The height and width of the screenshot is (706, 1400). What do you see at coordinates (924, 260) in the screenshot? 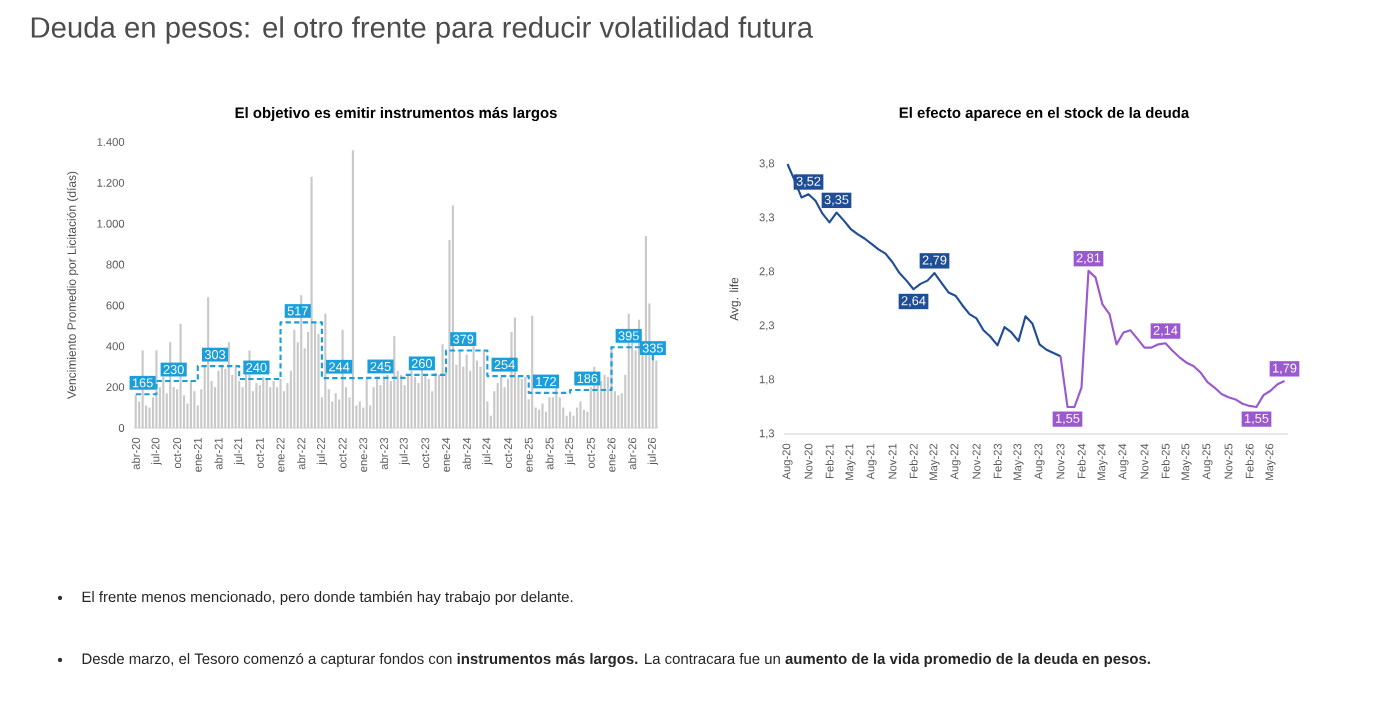
I see `line-series` at bounding box center [924, 260].